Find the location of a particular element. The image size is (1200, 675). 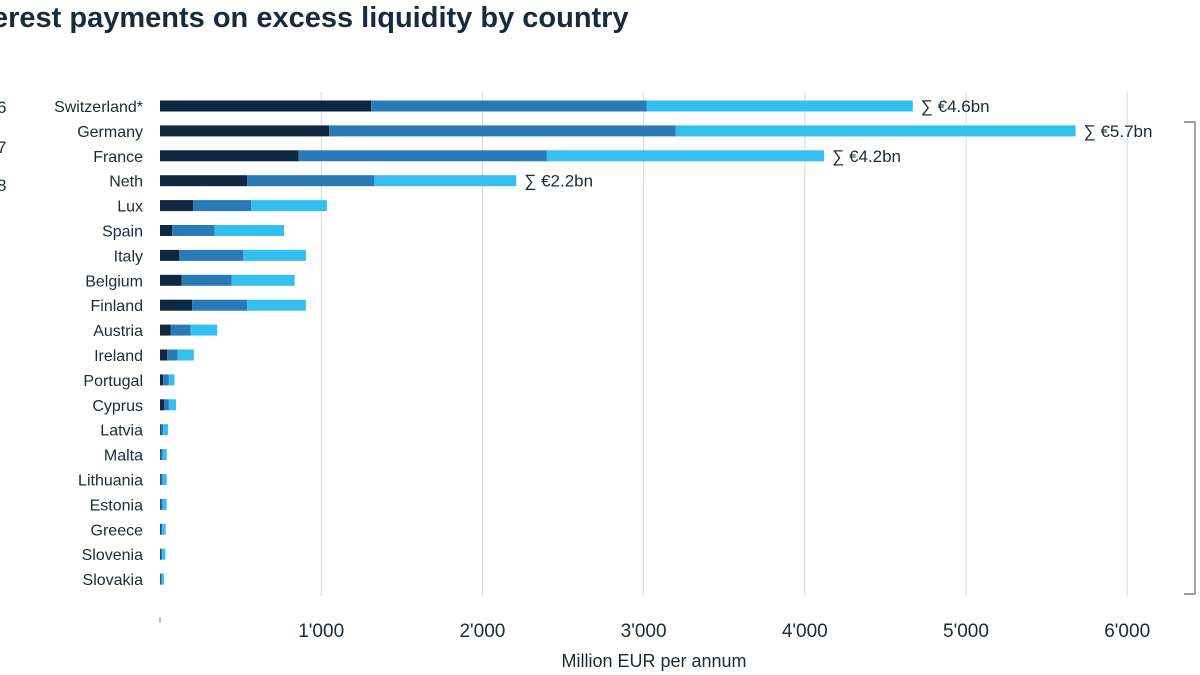

category-label: Belgium is located at coordinates (114, 281).